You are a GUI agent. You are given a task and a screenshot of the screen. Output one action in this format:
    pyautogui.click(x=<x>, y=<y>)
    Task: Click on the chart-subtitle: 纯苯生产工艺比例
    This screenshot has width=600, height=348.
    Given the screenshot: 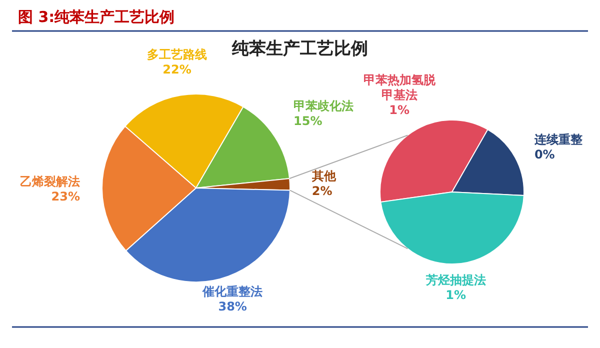 What is the action you would take?
    pyautogui.click(x=299, y=49)
    